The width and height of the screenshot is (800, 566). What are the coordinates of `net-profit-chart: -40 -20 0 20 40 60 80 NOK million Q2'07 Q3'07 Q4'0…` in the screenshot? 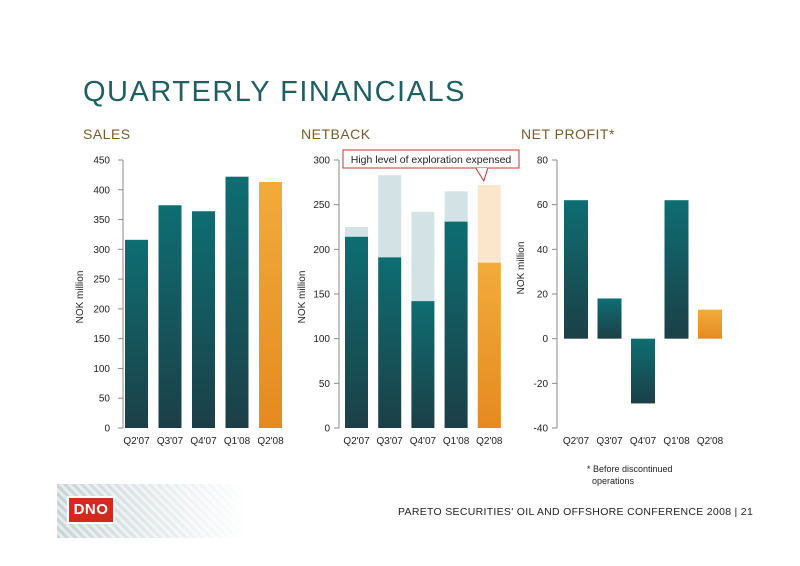 It's located at (620, 302).